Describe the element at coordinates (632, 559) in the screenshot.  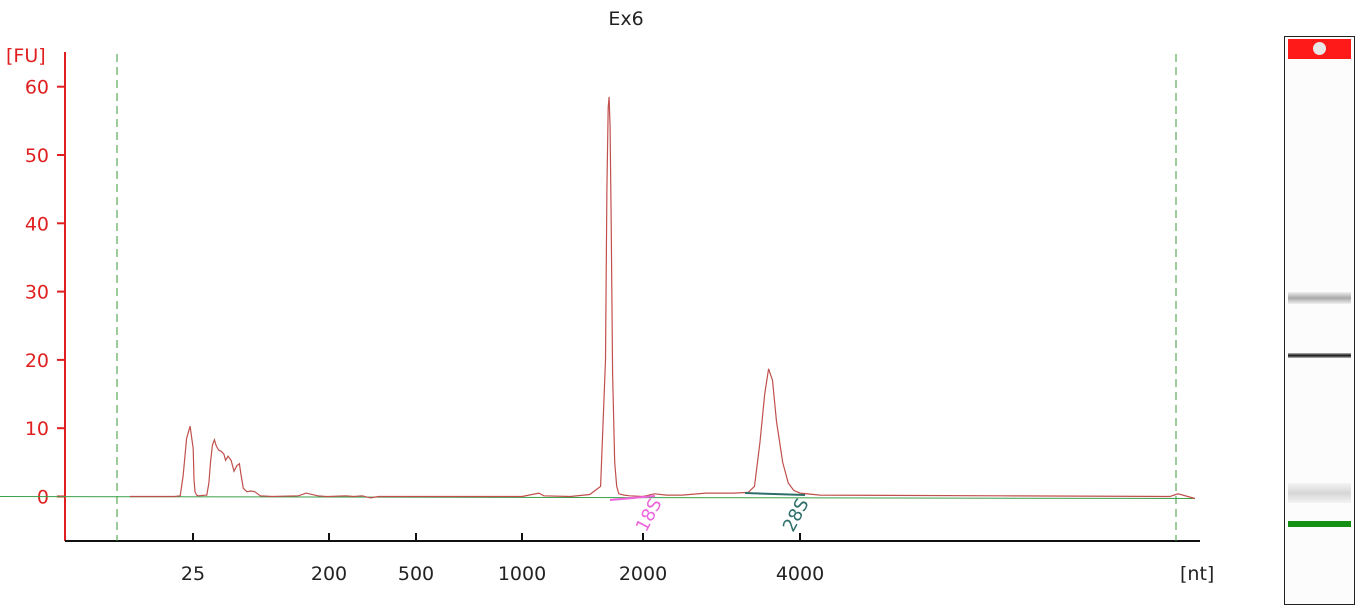
I see `x-axis: 25 200 500 1000 2000 4000` at that location.